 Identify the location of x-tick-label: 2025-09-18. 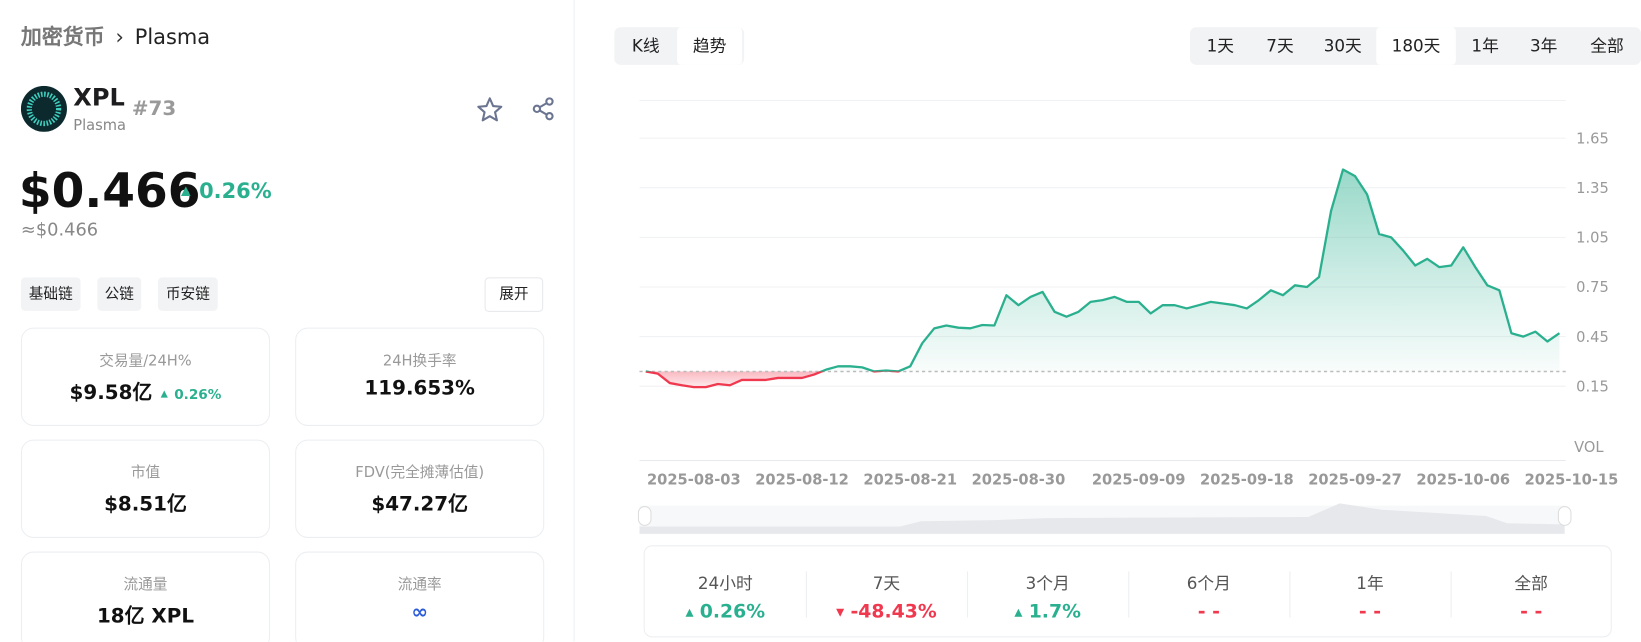
(1247, 480).